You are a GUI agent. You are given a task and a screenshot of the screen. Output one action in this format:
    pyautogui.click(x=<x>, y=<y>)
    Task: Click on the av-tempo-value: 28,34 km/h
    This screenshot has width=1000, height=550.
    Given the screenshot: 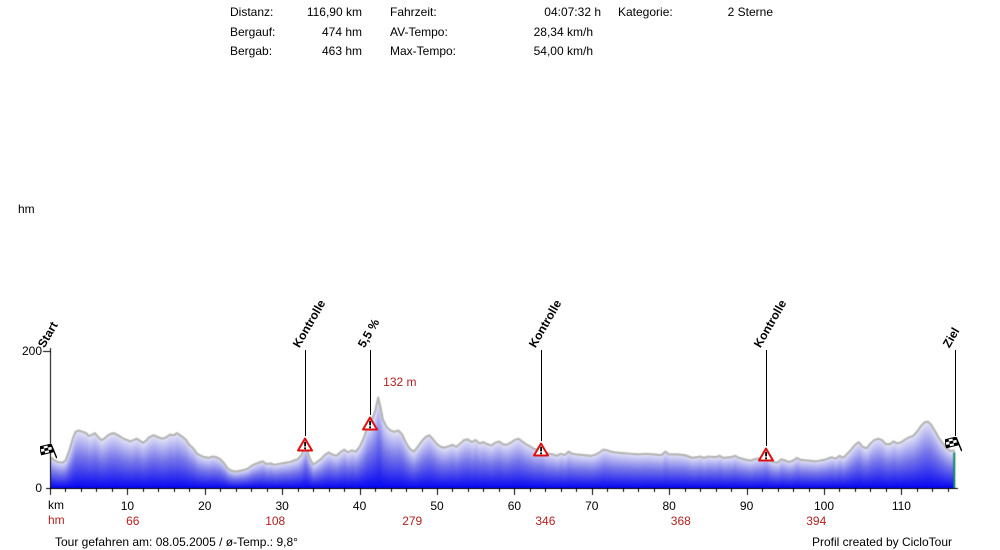 What is the action you would take?
    pyautogui.click(x=563, y=32)
    